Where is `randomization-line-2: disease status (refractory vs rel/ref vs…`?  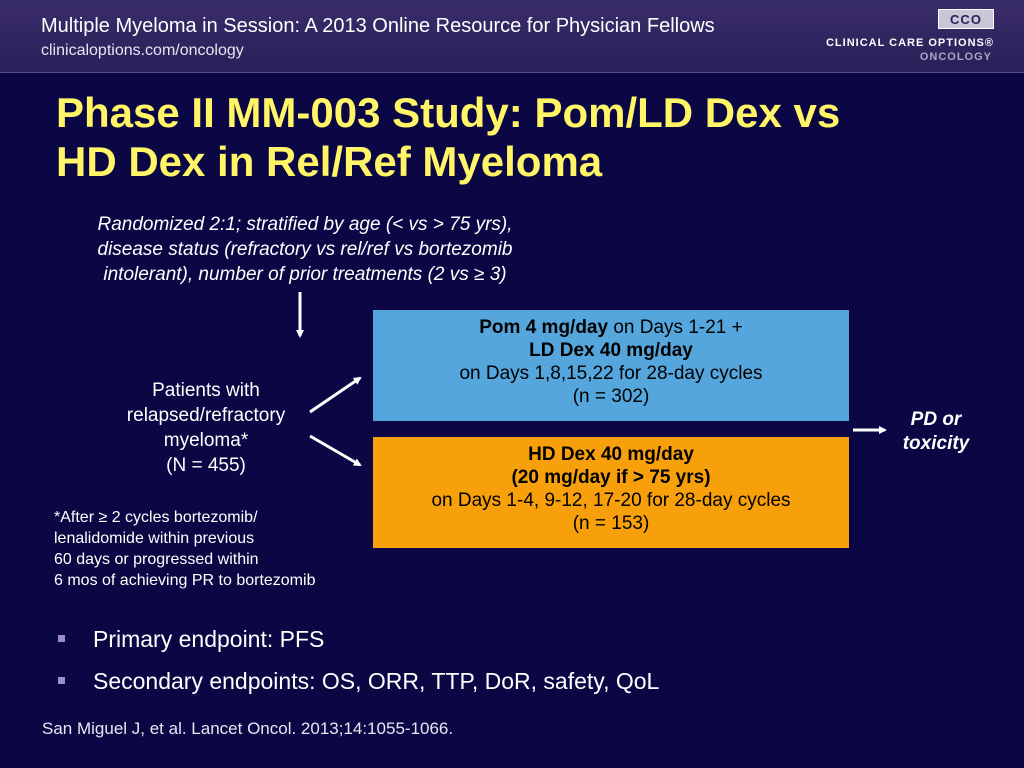
randomization-line-2: disease status (refractory vs rel/ref vs… is located at coordinates (305, 249).